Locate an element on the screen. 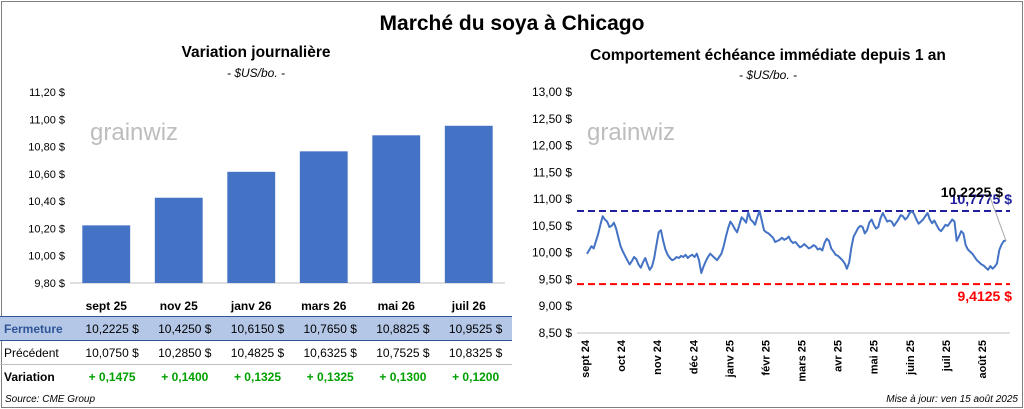  update-note: Mise à jour: ven 15 août 2025 is located at coordinates (952, 399).